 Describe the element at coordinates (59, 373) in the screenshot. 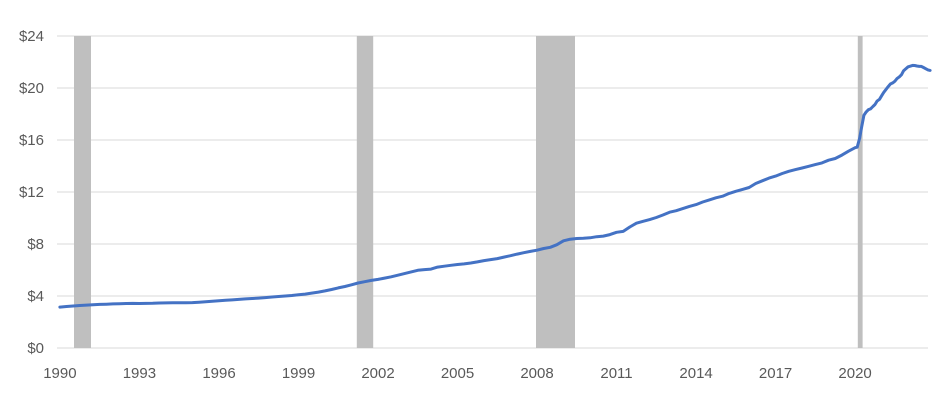

I see `x-axis-tick-label: 1990` at that location.